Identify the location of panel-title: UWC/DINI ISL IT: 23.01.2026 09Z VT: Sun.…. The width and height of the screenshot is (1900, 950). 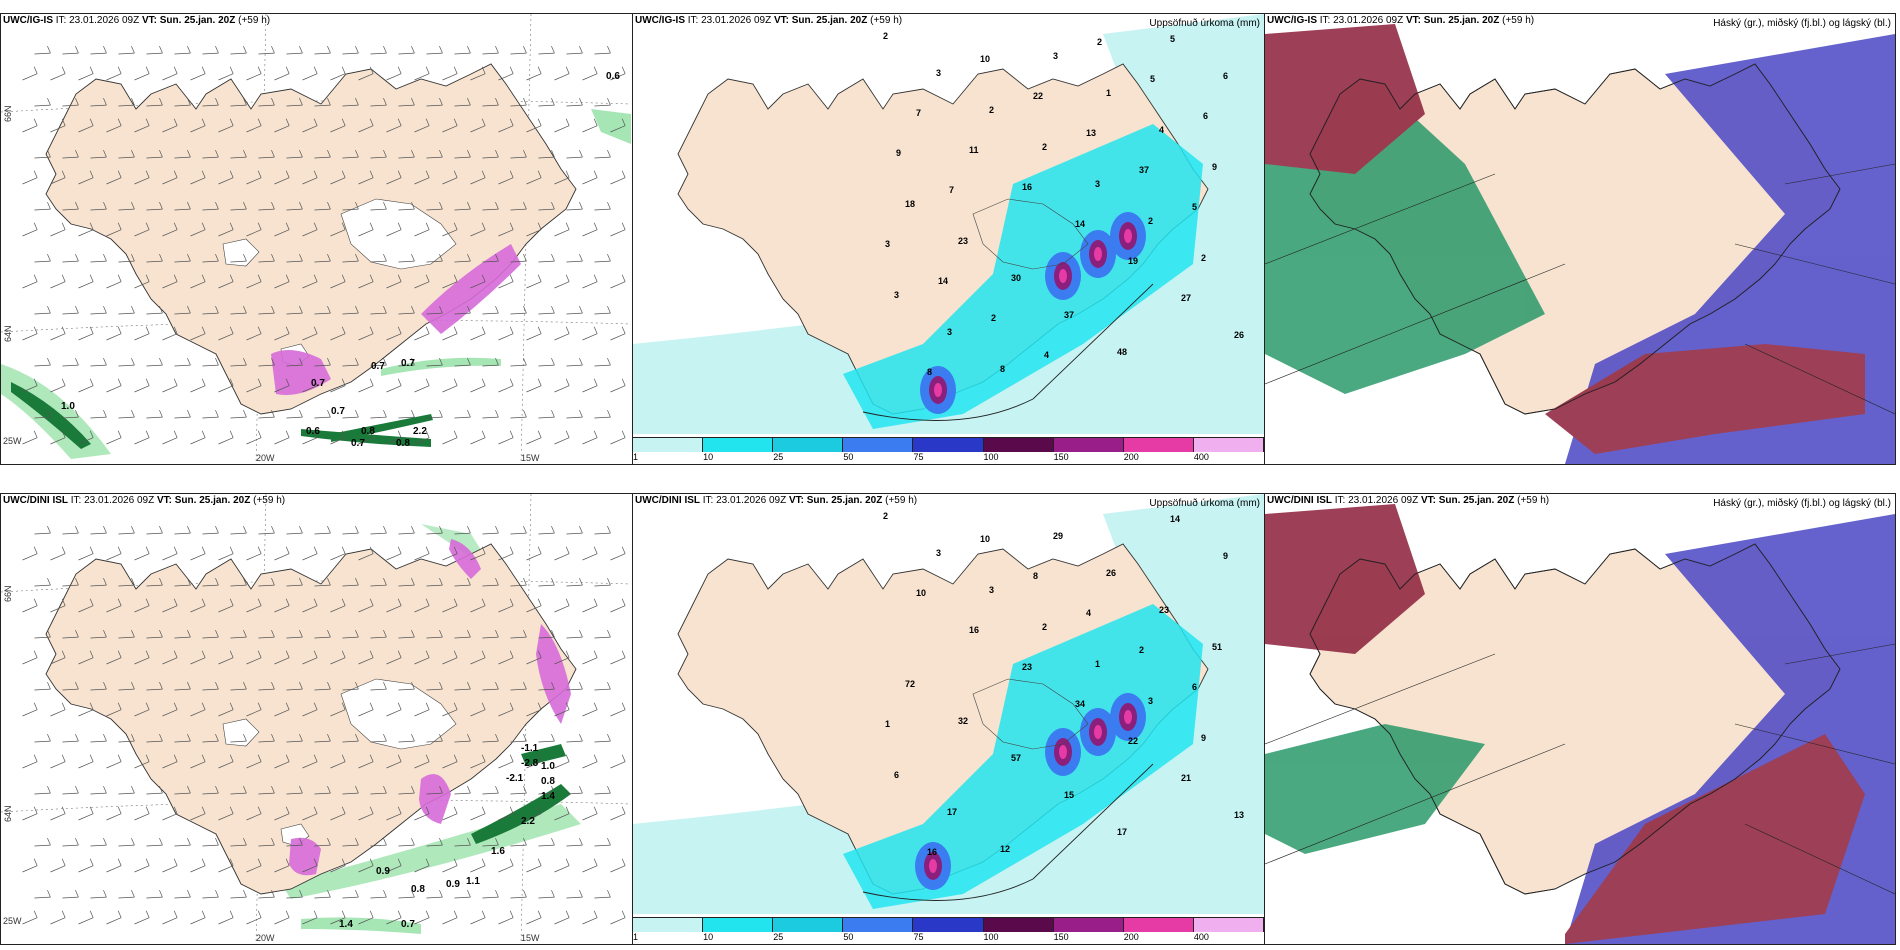
(776, 500).